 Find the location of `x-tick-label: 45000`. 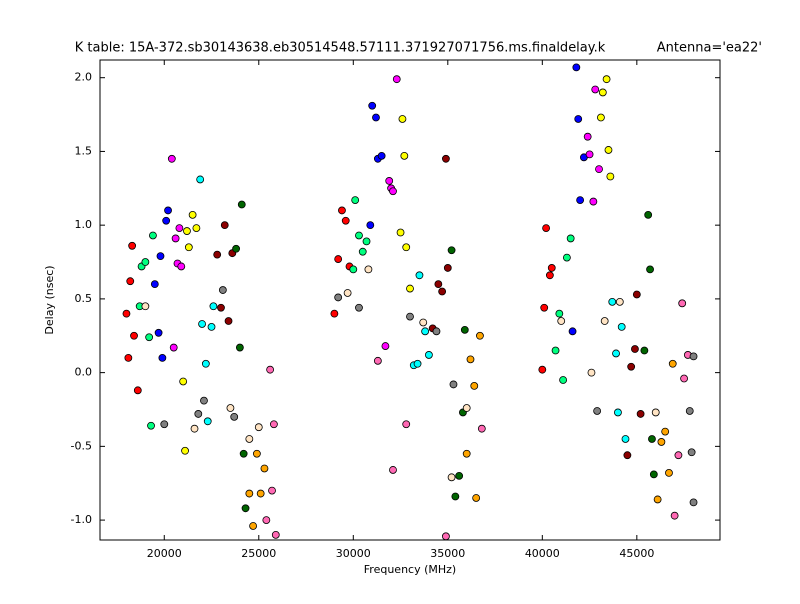

x-tick-label: 45000 is located at coordinates (636, 553).